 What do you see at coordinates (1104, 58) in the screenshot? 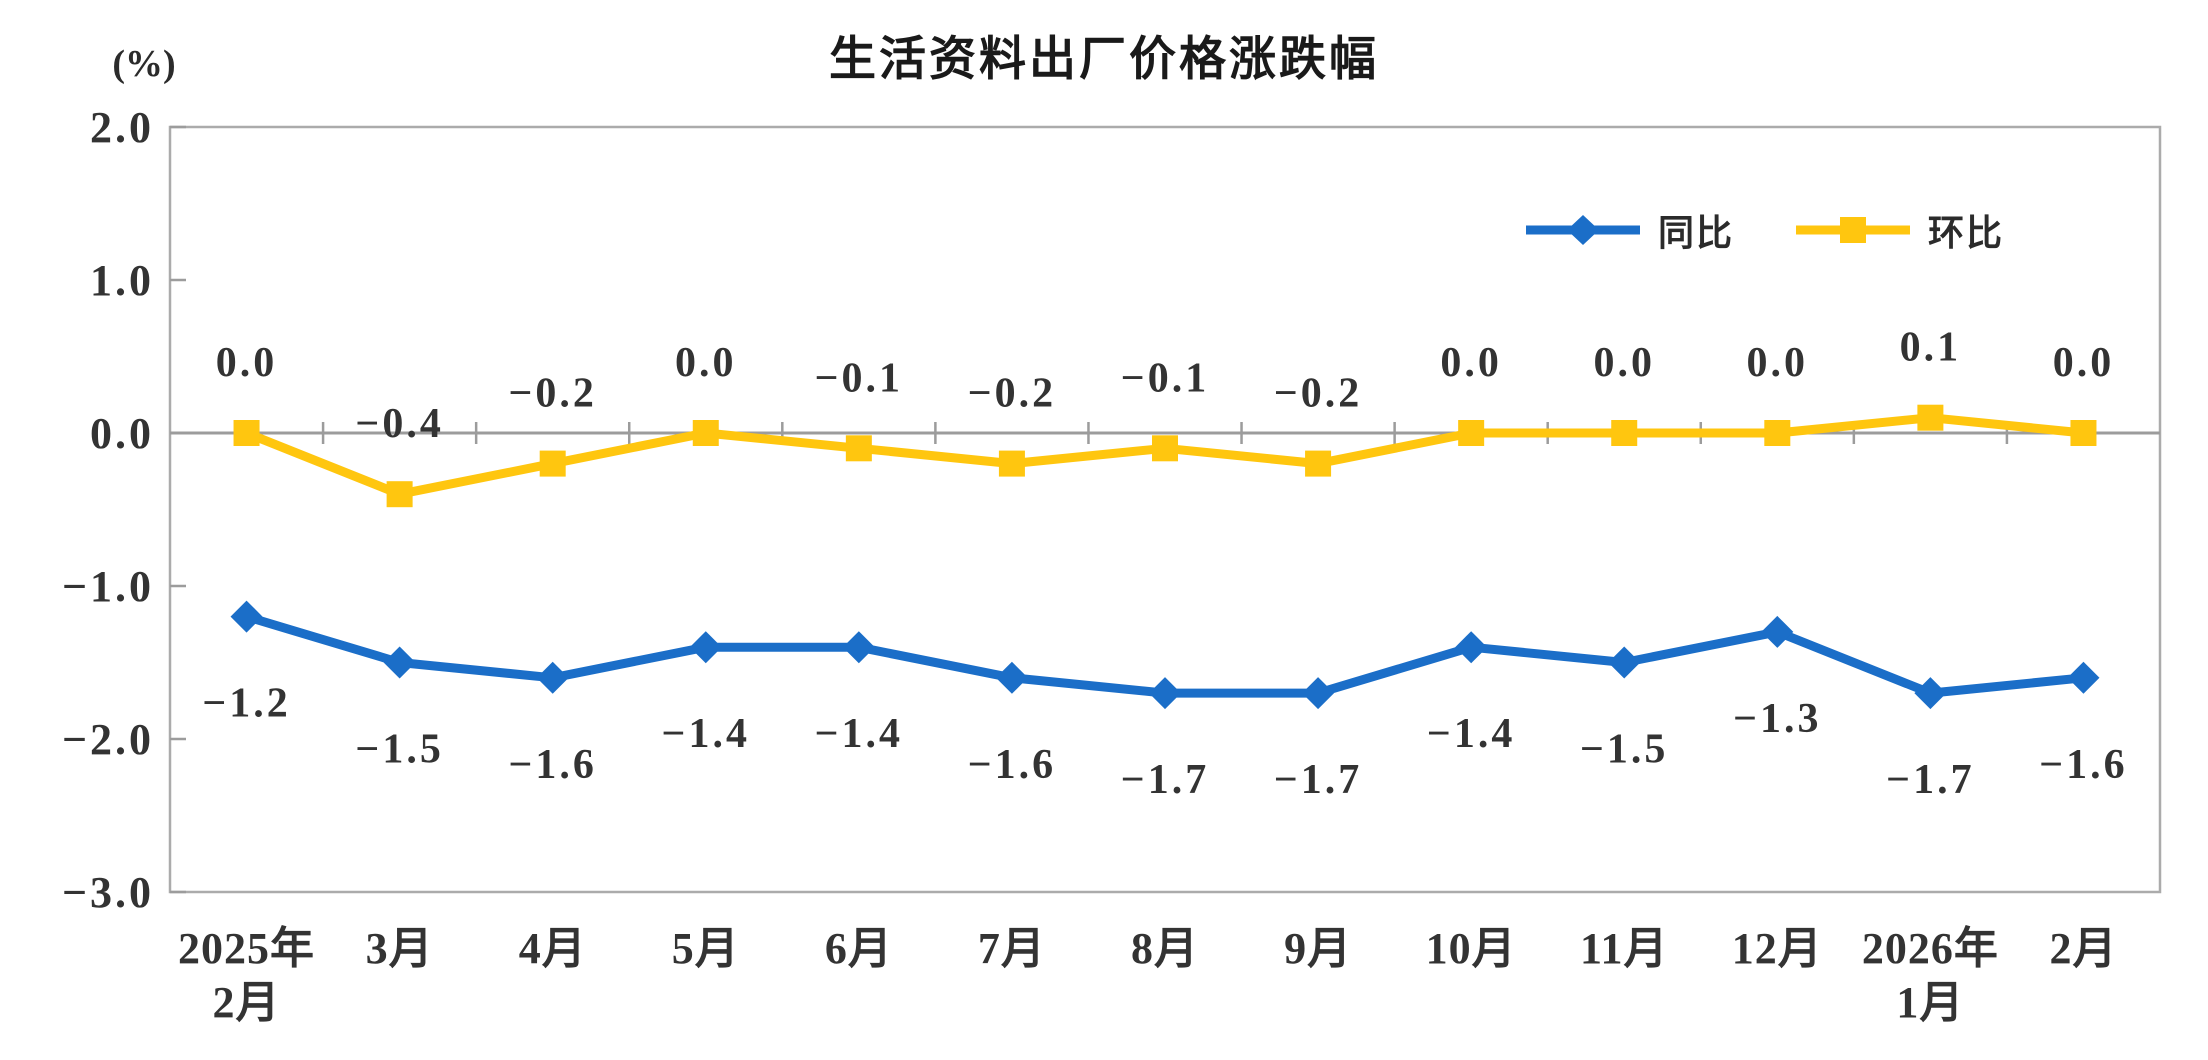
I see `chart-title: 生活资料出厂价格涨跌幅` at bounding box center [1104, 58].